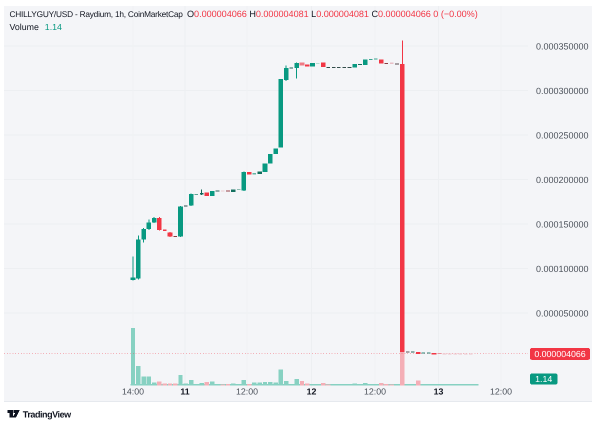  Describe the element at coordinates (312, 392) in the screenshot. I see `svg-text: 12` at that location.